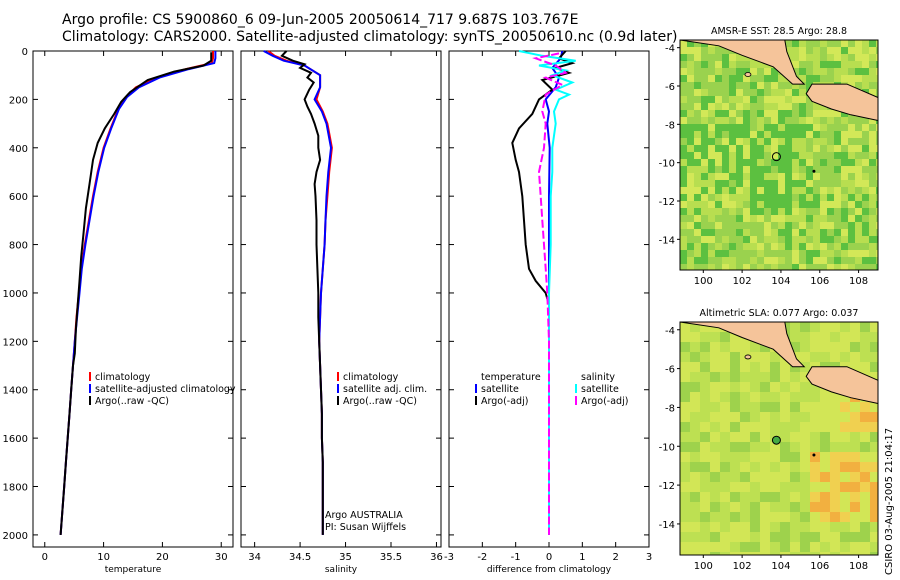 The width and height of the screenshot is (900, 580). I want to click on salinity-xtick-label: 34.5, so click(300, 557).